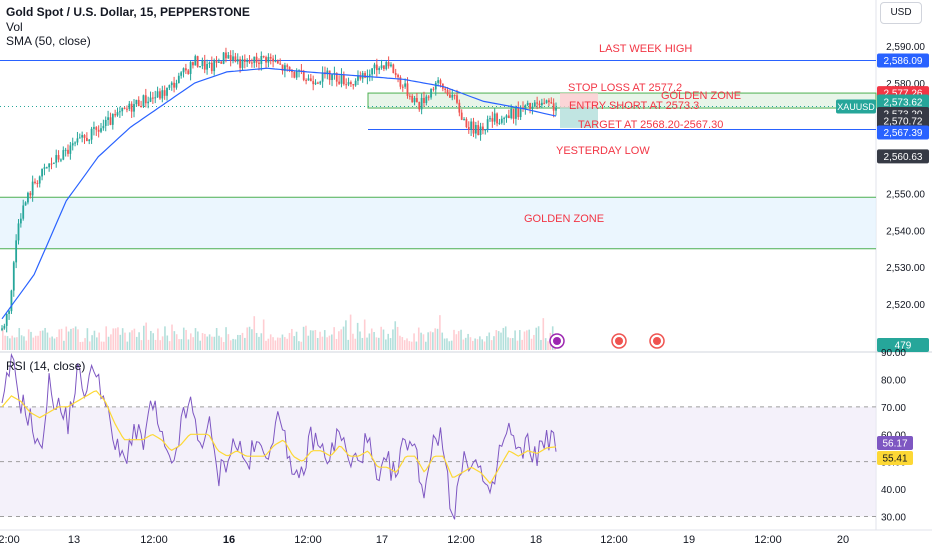  Describe the element at coordinates (903, 94) in the screenshot. I see `badge-stop-loss: 2,577.26` at that location.